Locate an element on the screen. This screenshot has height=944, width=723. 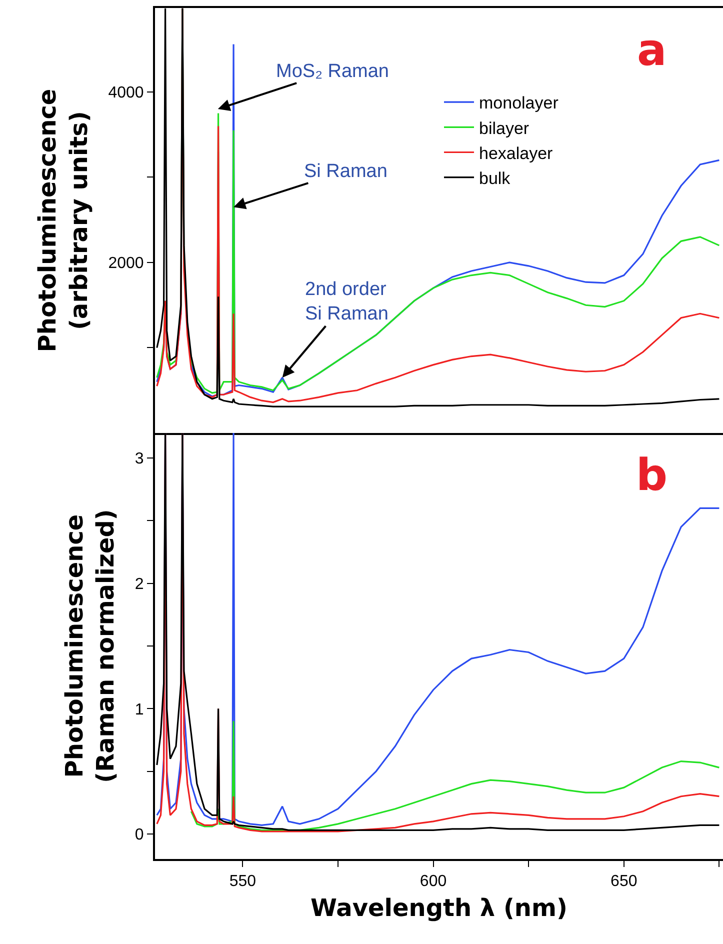
legend-label: bulk is located at coordinates (495, 178).